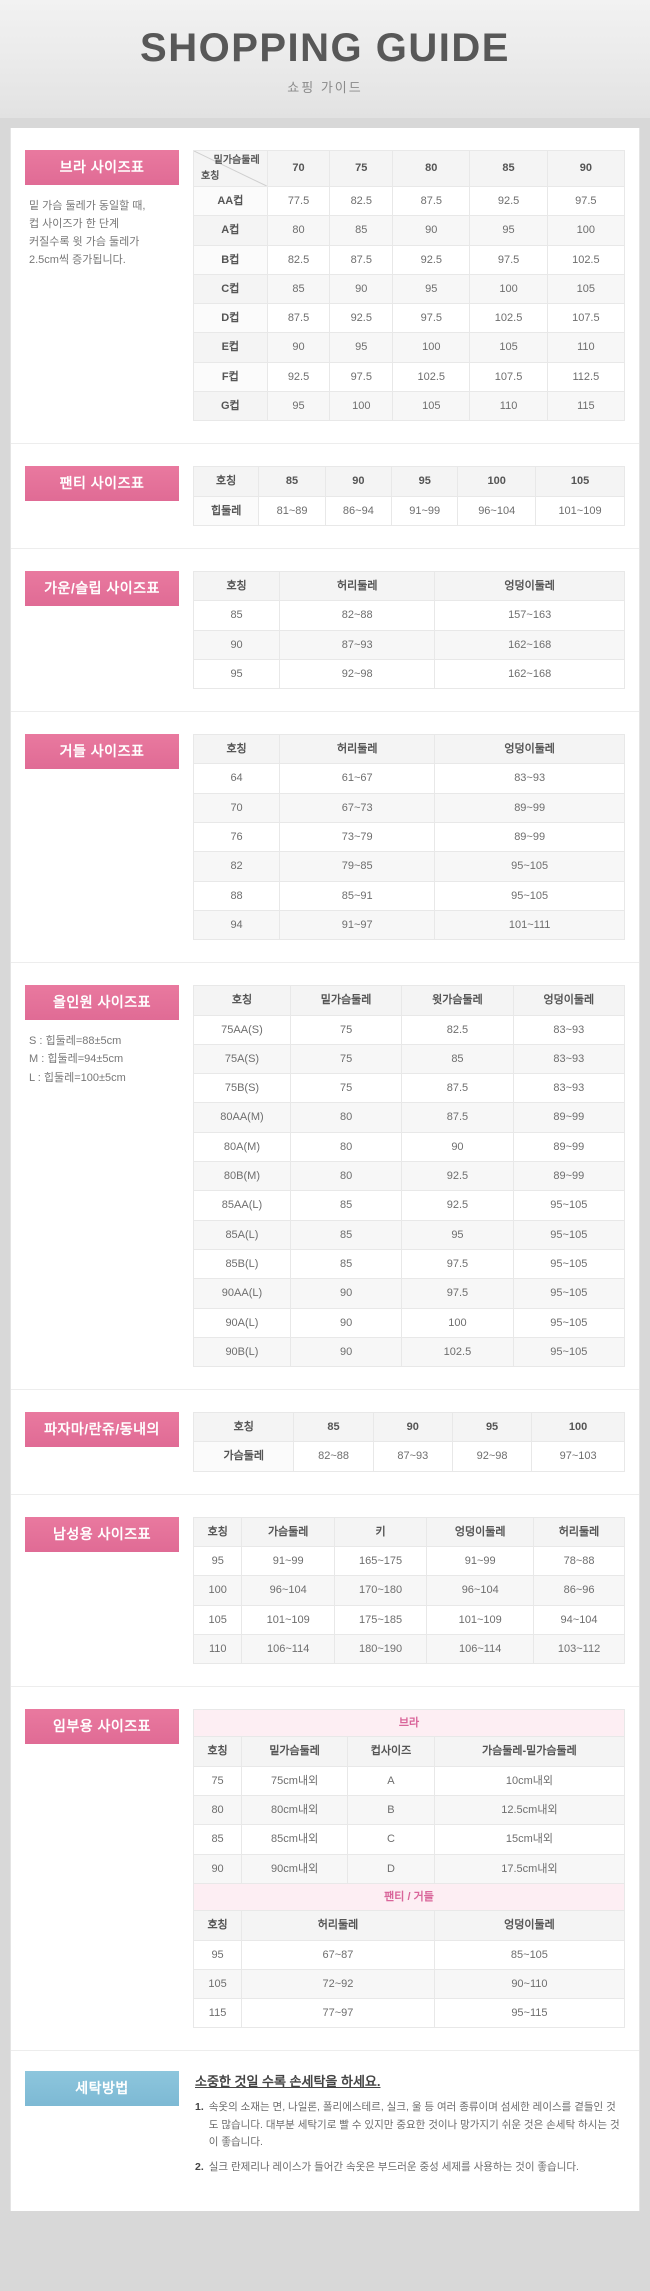 The width and height of the screenshot is (650, 2291). I want to click on list-item-number: 1., so click(199, 2107).